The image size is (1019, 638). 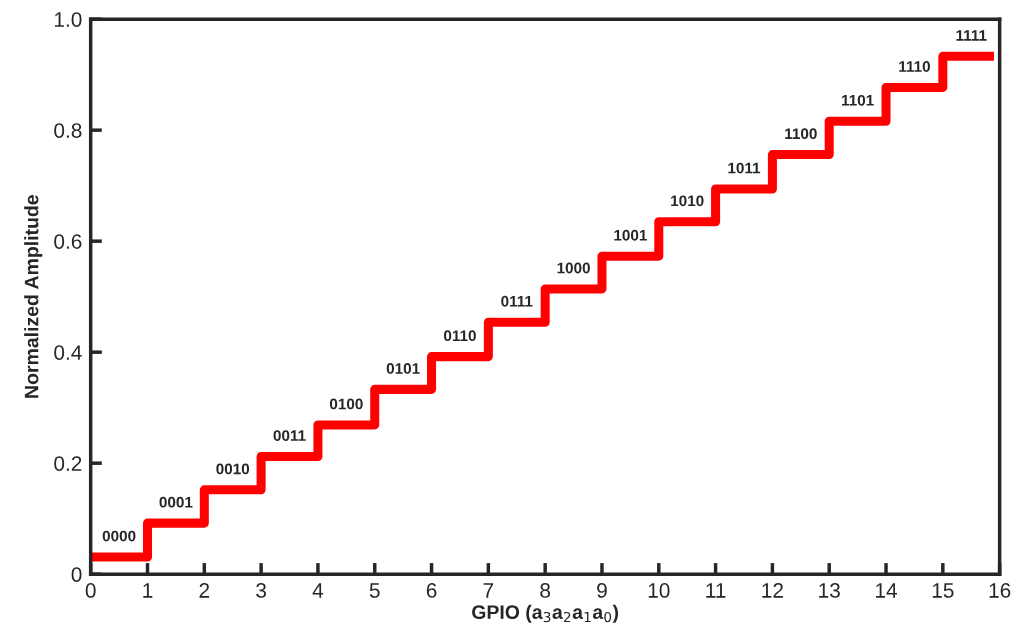 I want to click on y-tick-label: 0.2, so click(x=68, y=463).